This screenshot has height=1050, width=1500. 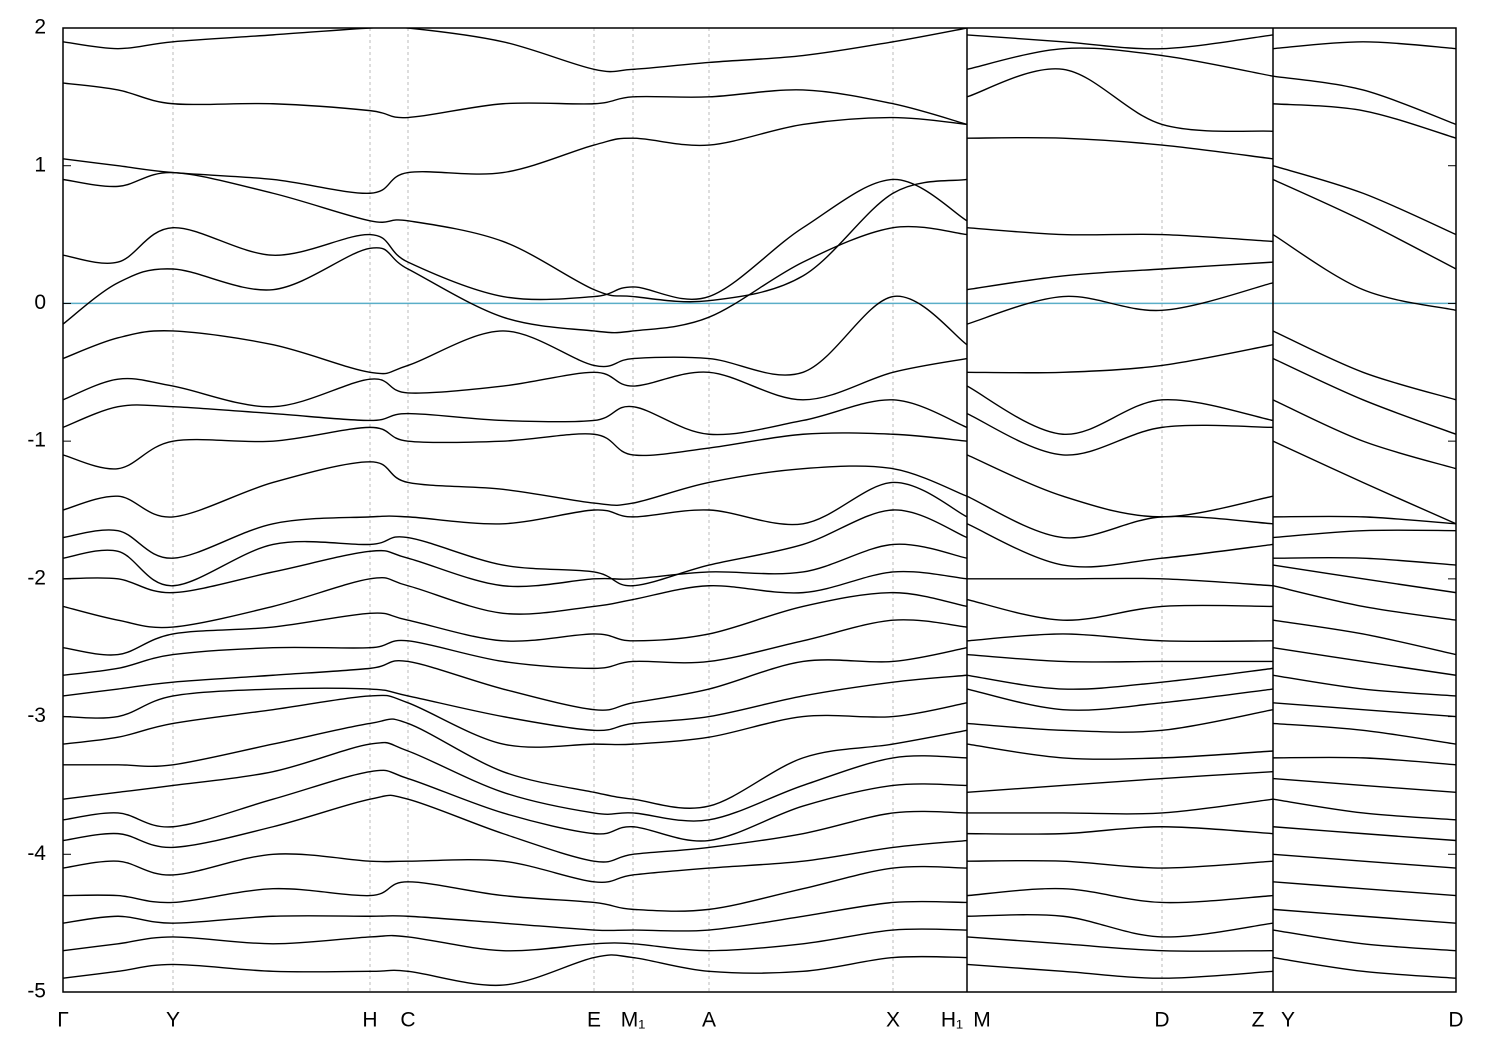 What do you see at coordinates (63, 1020) in the screenshot?
I see `x-tick-label: Γ` at bounding box center [63, 1020].